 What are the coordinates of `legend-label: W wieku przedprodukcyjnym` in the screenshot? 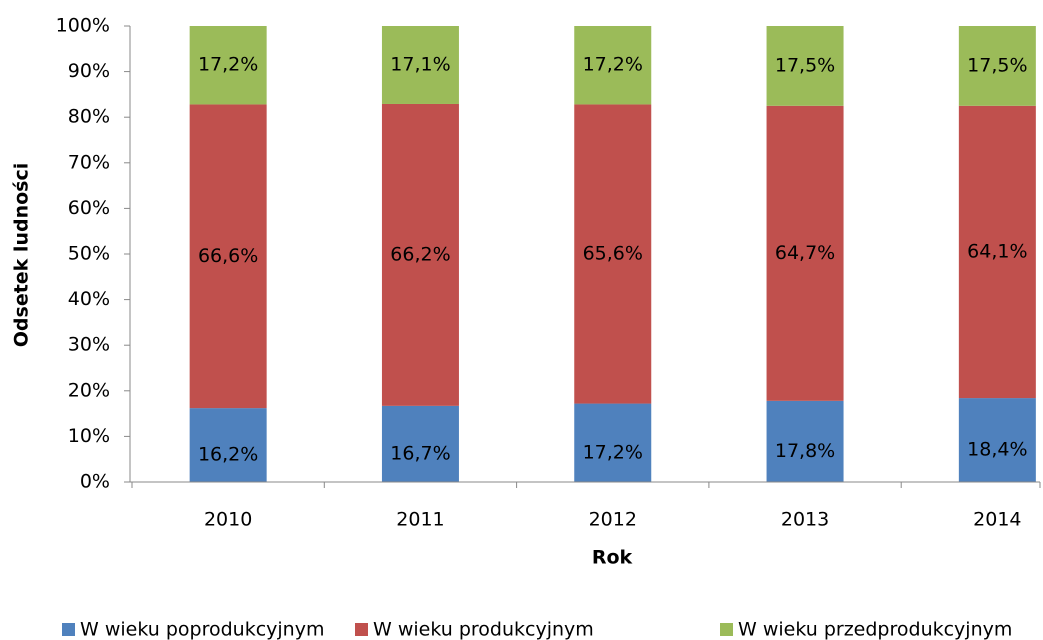 It's located at (875, 629).